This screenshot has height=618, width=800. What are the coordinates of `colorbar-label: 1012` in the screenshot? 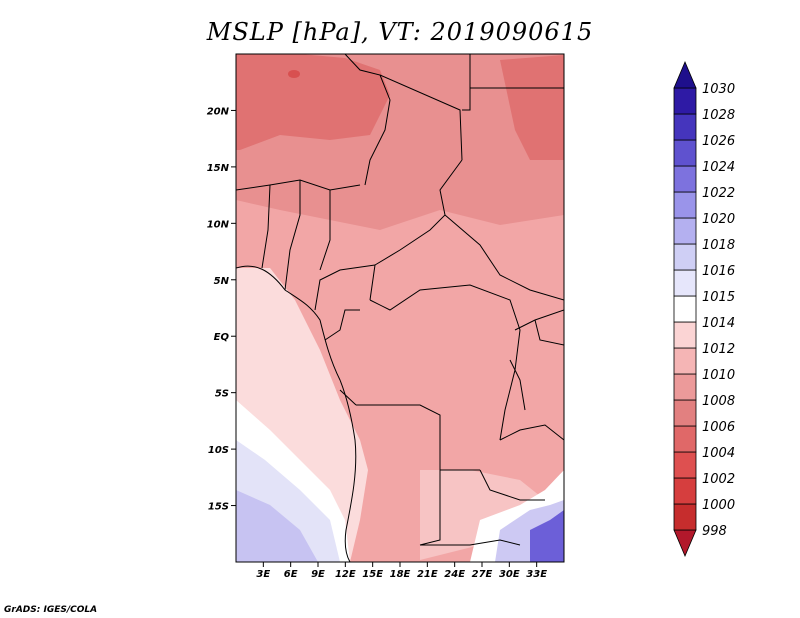 It's located at (718, 349).